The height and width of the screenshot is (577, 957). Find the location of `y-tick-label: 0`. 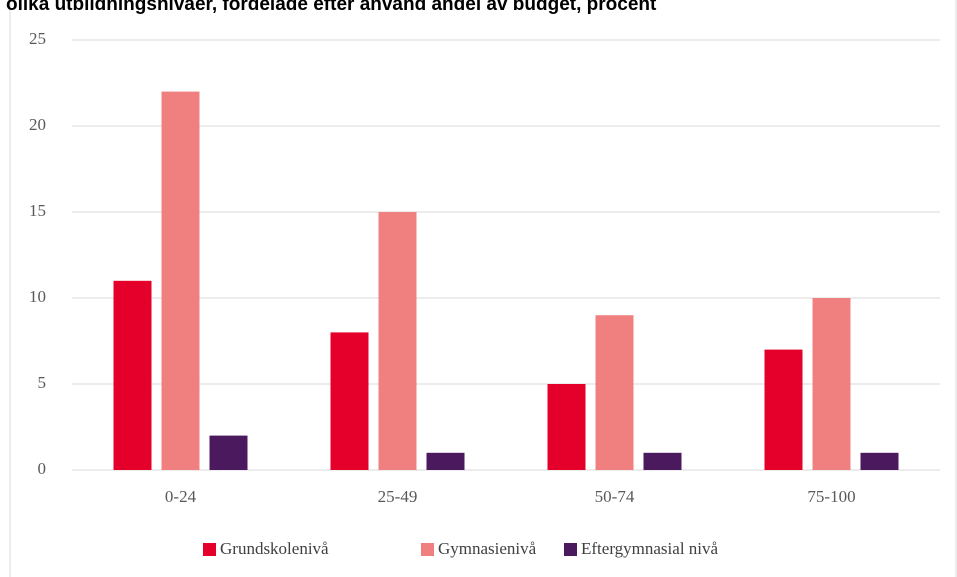

y-tick-label: 0 is located at coordinates (42, 468).